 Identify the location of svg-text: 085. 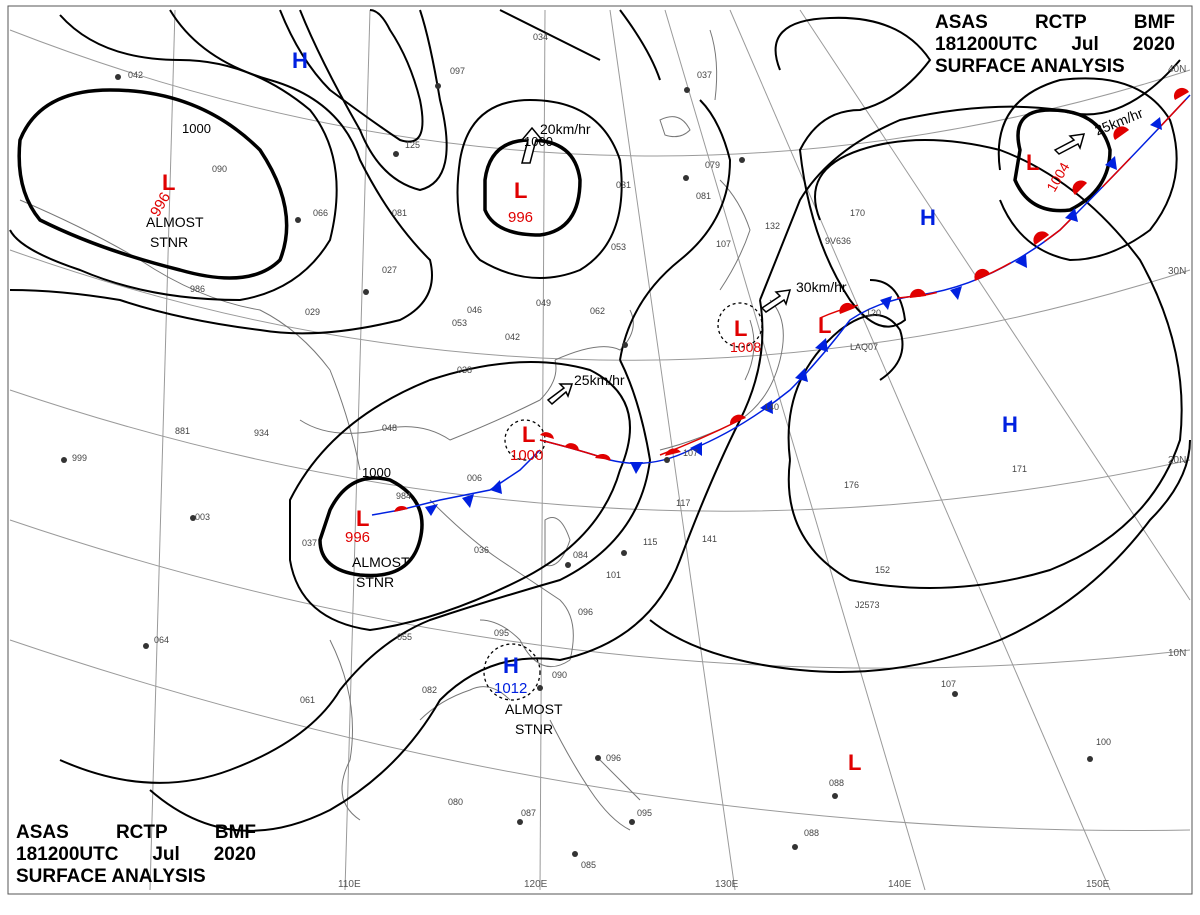
(588, 865).